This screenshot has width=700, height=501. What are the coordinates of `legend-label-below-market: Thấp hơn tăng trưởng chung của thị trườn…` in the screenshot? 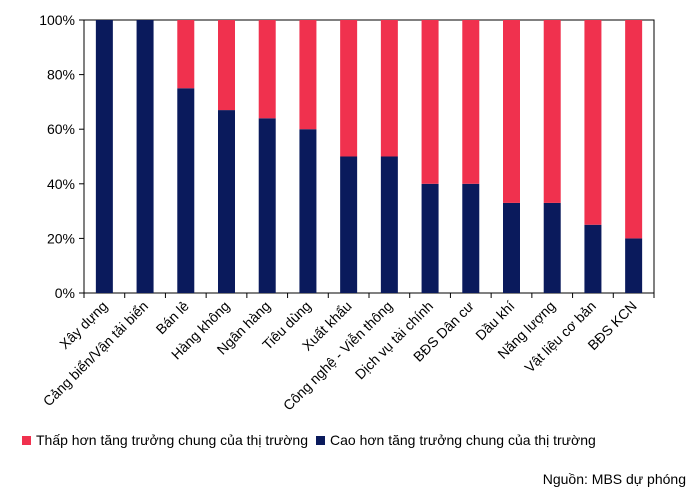 It's located at (172, 440).